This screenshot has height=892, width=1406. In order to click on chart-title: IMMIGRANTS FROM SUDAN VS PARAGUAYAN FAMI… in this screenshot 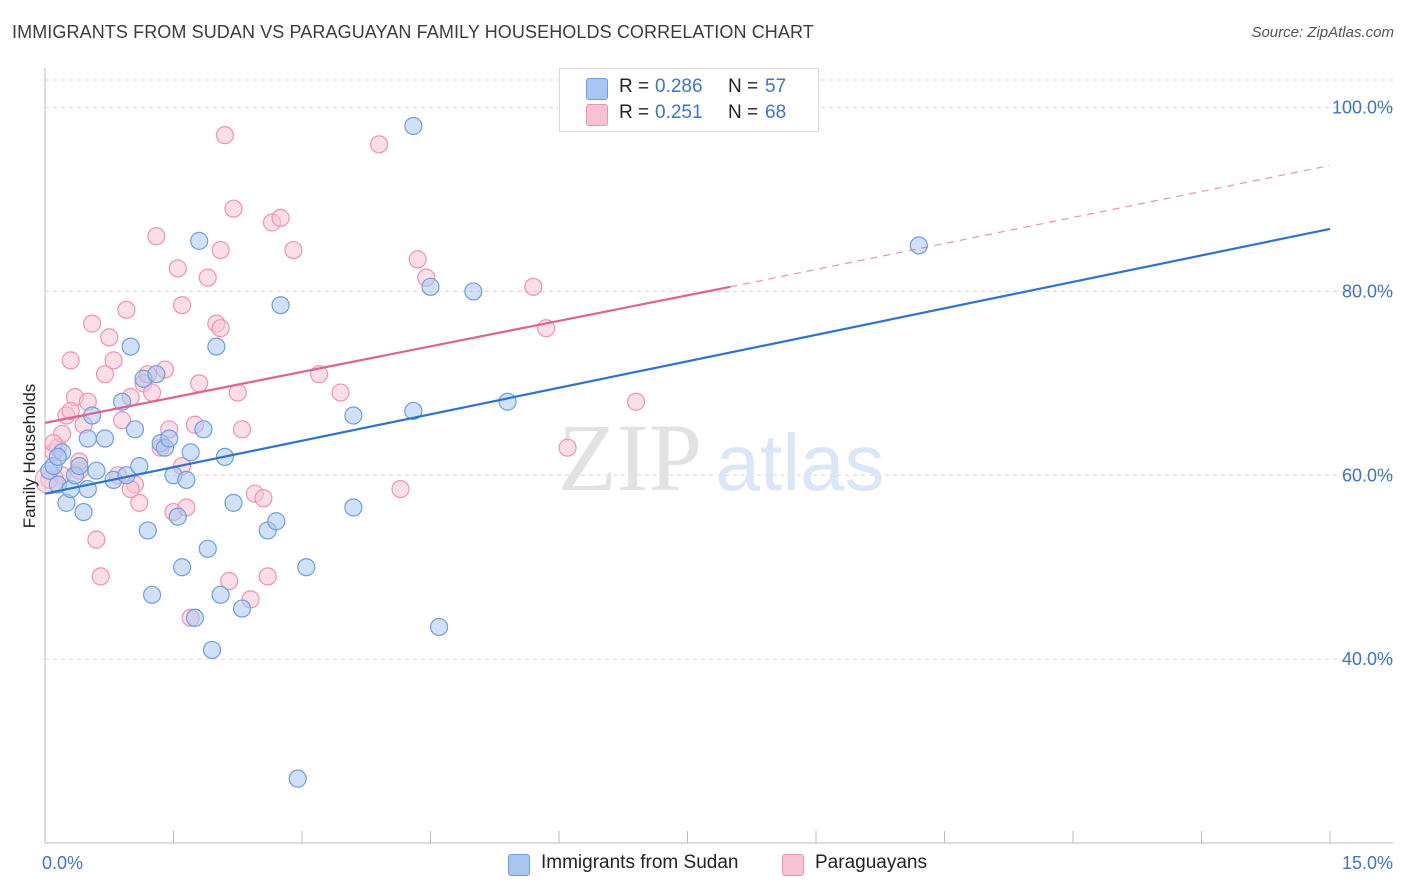, I will do `click(413, 32)`.